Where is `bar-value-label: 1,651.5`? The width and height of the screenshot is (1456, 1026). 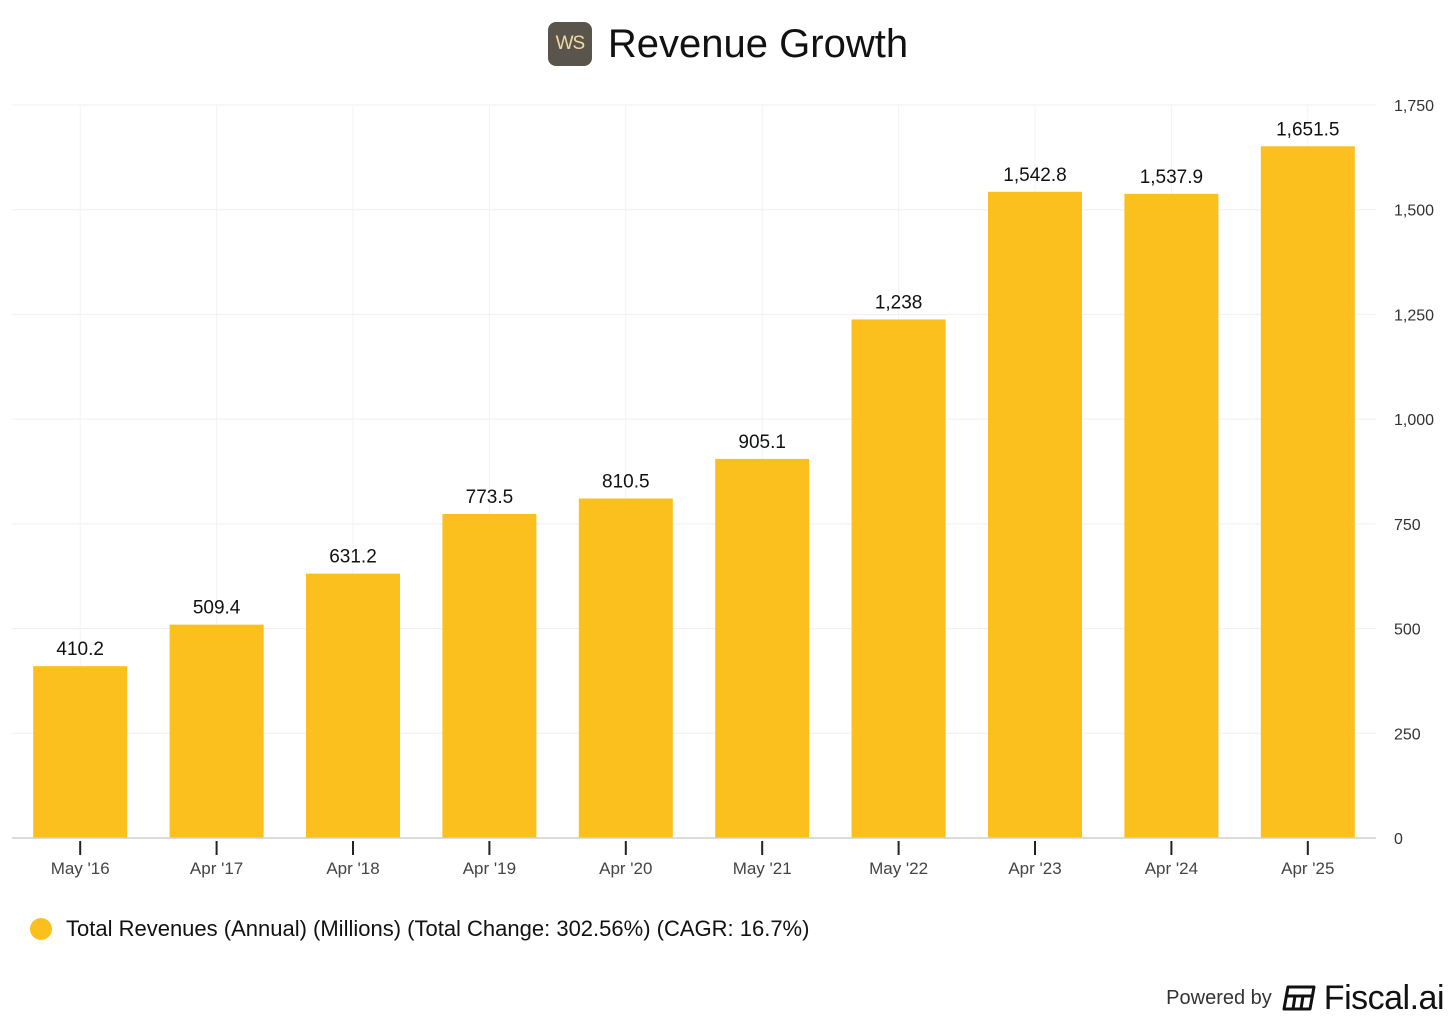
bar-value-label: 1,651.5 is located at coordinates (1307, 129).